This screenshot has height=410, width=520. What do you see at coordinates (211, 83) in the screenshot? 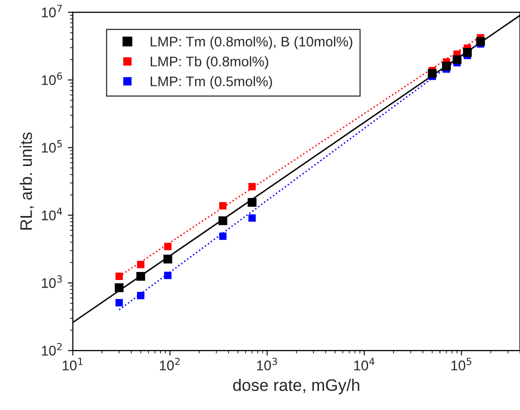
I see `legend-label: LMP: Tm (0.5mol%)` at bounding box center [211, 83].